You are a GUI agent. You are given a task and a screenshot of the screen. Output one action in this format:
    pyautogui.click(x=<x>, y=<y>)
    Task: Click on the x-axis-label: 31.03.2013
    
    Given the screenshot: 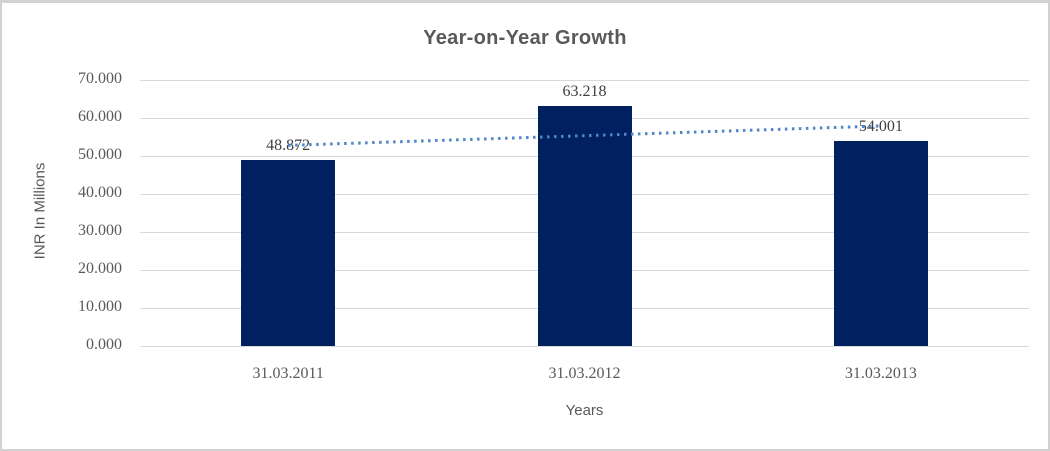 What is the action you would take?
    pyautogui.click(x=880, y=373)
    